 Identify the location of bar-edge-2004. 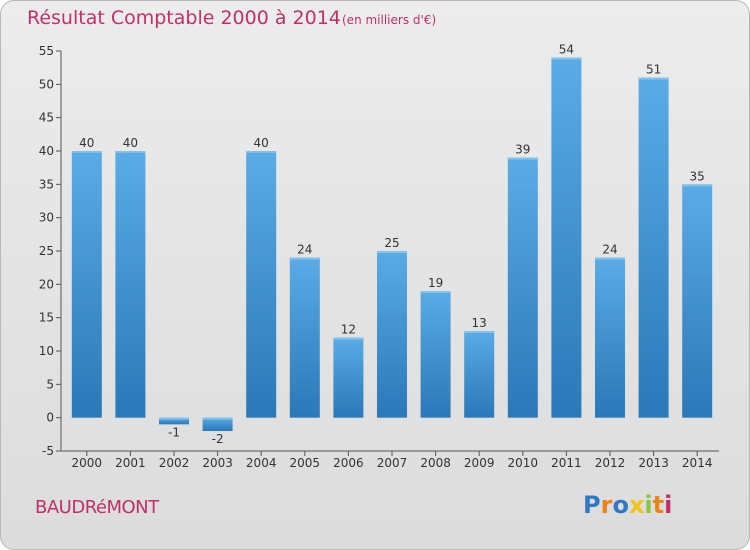
(261, 152).